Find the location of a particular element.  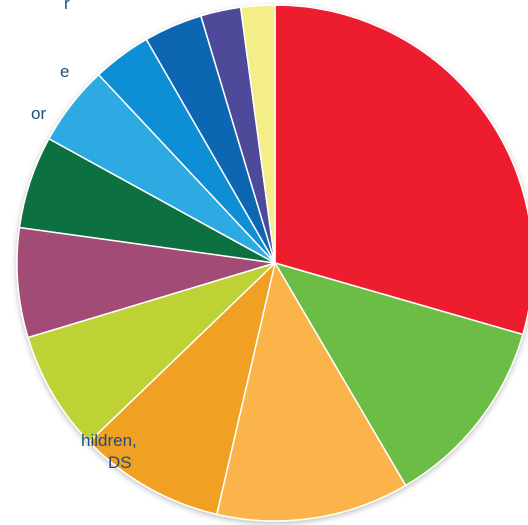

label-fragment: or is located at coordinates (39, 113).